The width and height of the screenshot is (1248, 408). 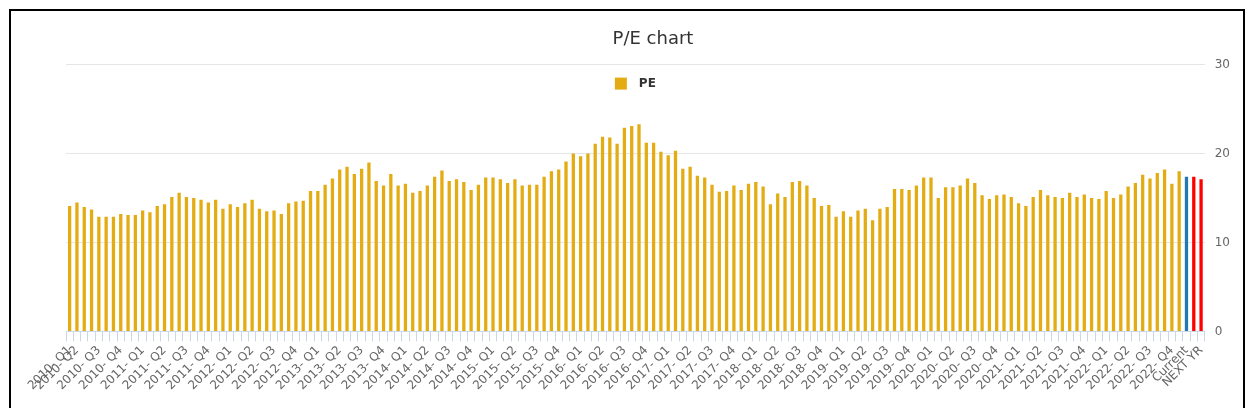 What do you see at coordinates (1222, 152) in the screenshot?
I see `y-tick-label: 20` at bounding box center [1222, 152].